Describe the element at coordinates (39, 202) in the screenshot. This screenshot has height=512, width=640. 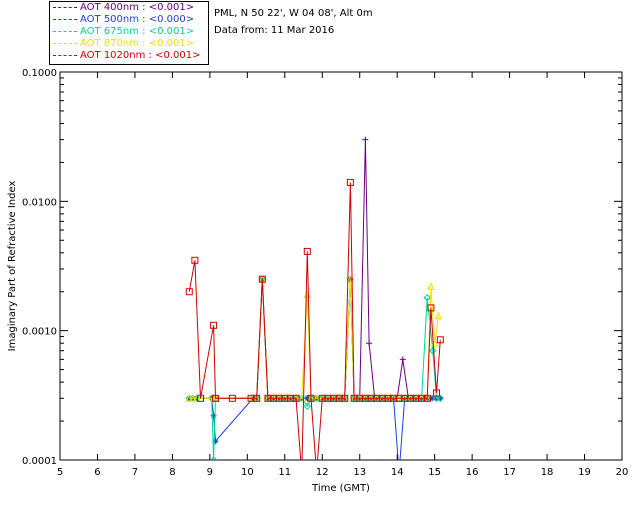
I see `y-tick-label: 0.0100` at that location.